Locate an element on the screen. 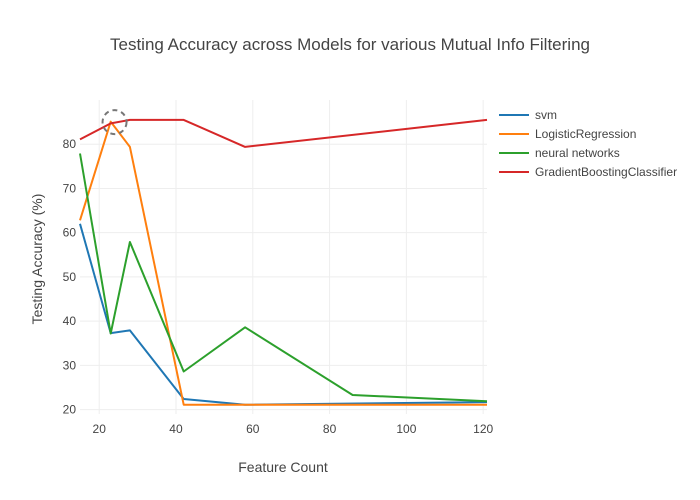  y-tick-label: 40 is located at coordinates (70, 321).